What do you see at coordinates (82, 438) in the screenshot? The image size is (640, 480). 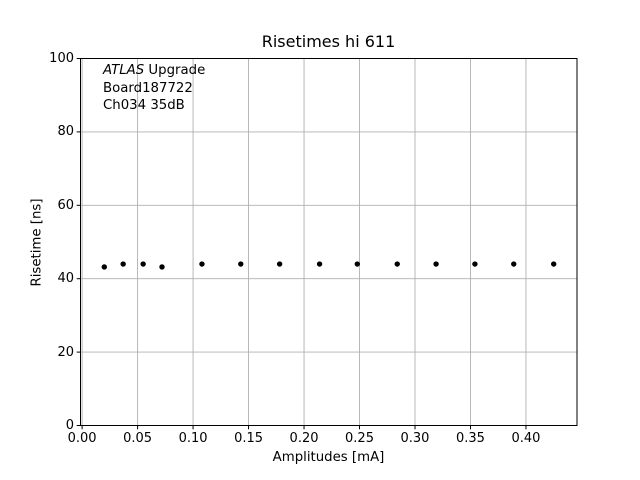 I see `x-tick-label: 0.00` at bounding box center [82, 438].